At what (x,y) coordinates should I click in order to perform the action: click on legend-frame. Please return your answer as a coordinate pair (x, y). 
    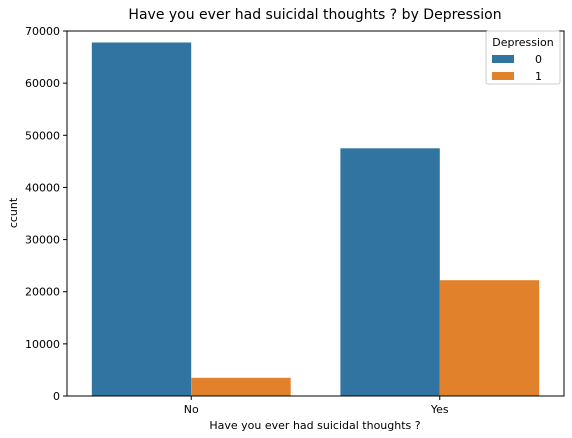
    Looking at the image, I should click on (523, 57).